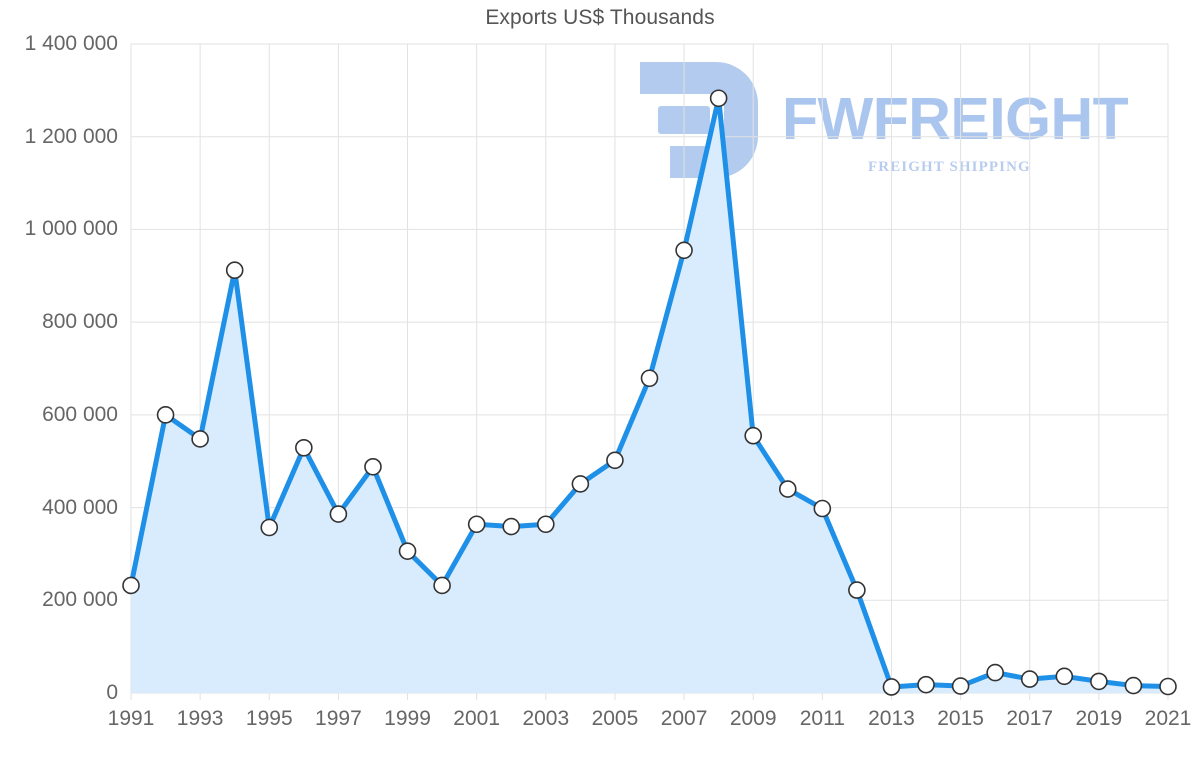 This screenshot has width=1200, height=763. Describe the element at coordinates (80, 322) in the screenshot. I see `y-axis-tick-label: 800 000` at that location.